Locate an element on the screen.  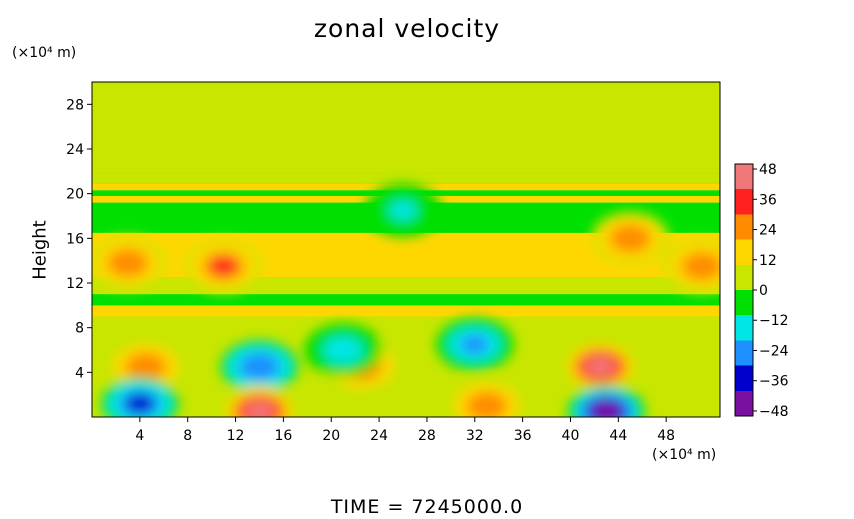
x-tick-label: 28 is located at coordinates (427, 436).